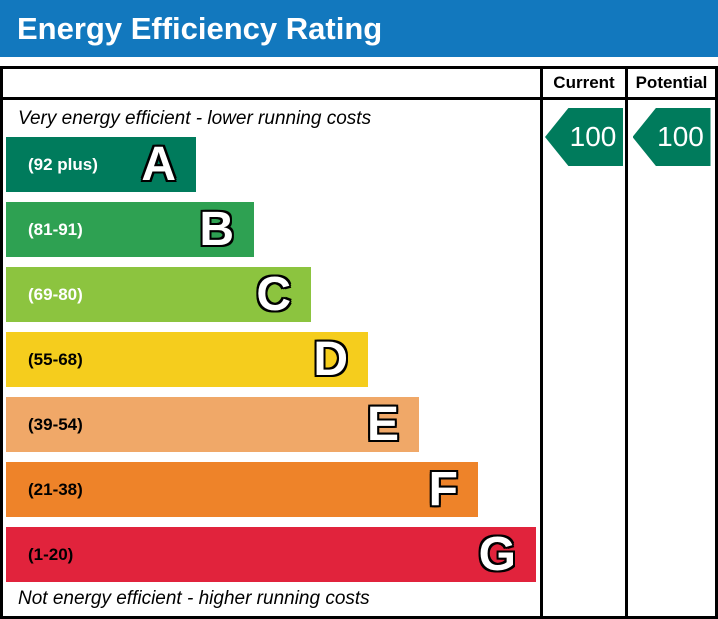 The width and height of the screenshot is (718, 619). What do you see at coordinates (212, 424) in the screenshot?
I see `rating-band: (39-54) E` at bounding box center [212, 424].